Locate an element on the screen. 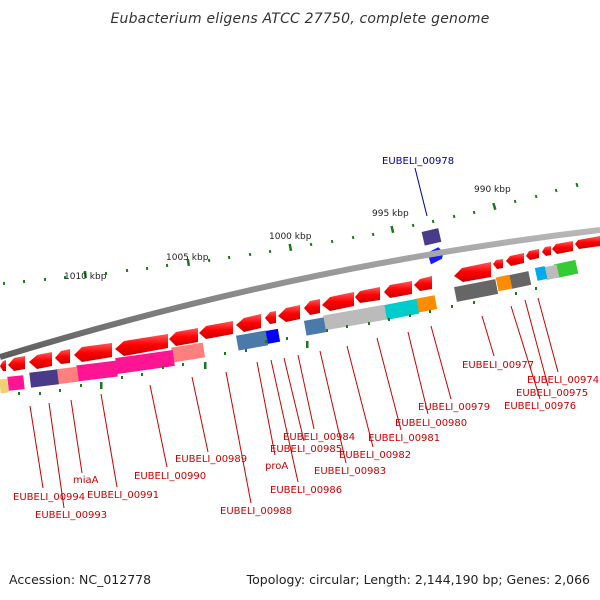  scale-label-1010: 1010 kbp is located at coordinates (85, 277).